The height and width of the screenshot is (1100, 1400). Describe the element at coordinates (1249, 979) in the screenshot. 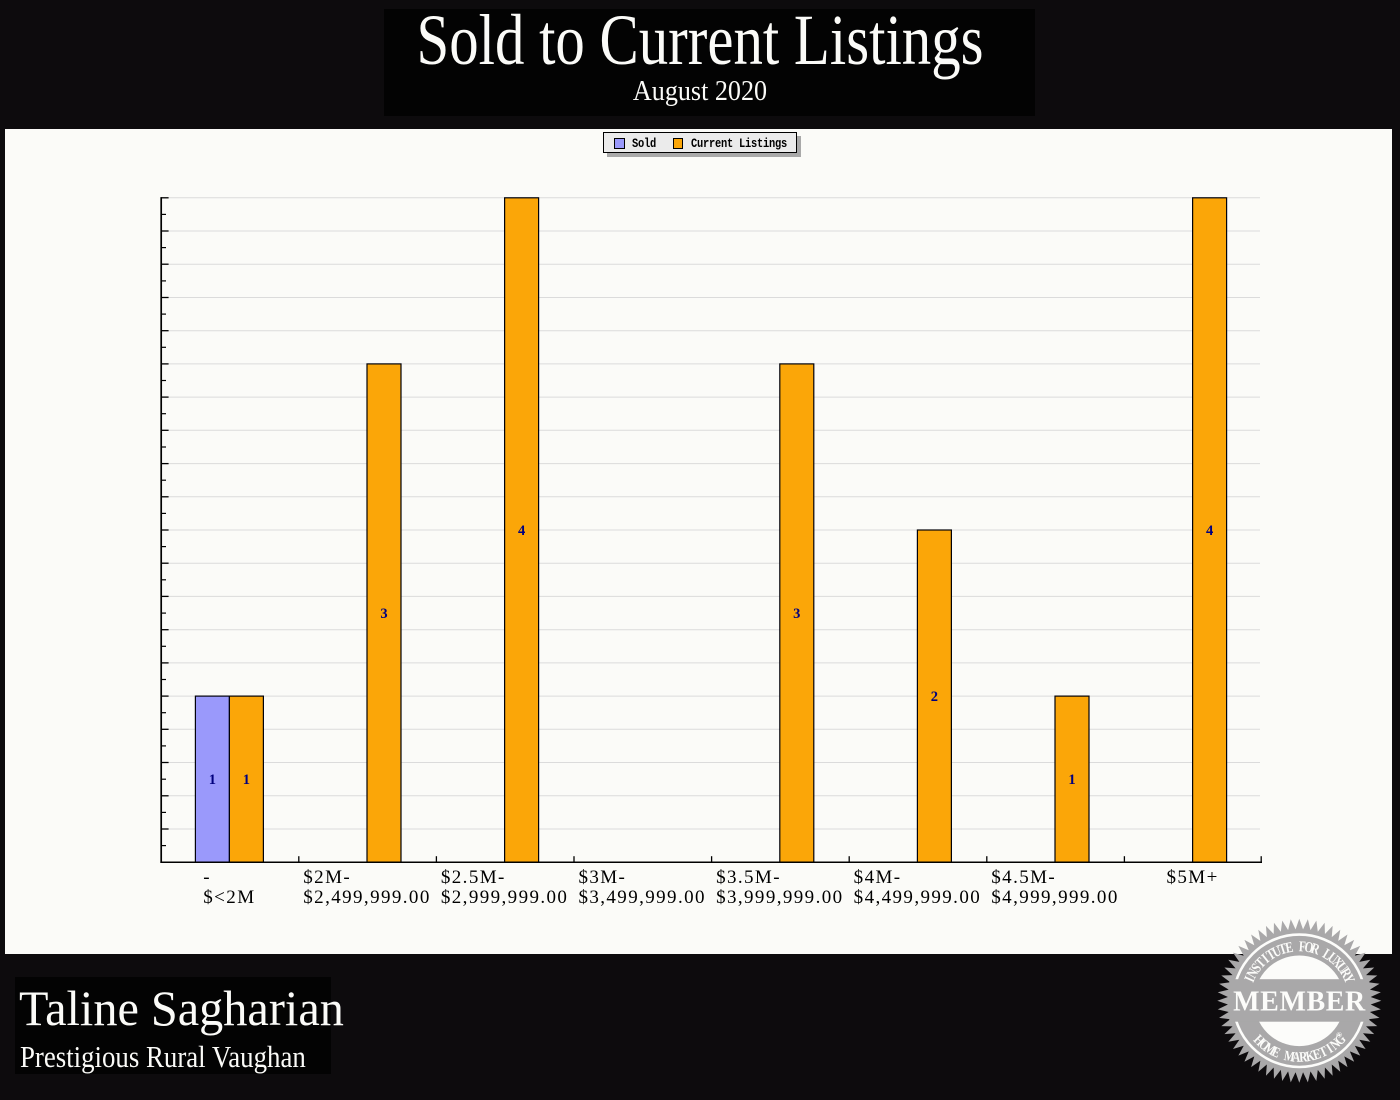

I see `svg-text: I` at that location.